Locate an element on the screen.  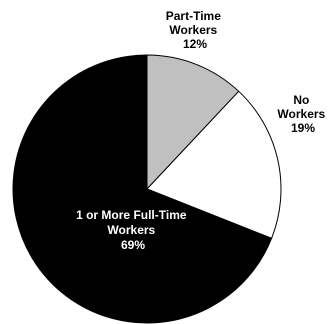
slice-label-part-time: Part-Time Workers 12% is located at coordinates (195, 30).